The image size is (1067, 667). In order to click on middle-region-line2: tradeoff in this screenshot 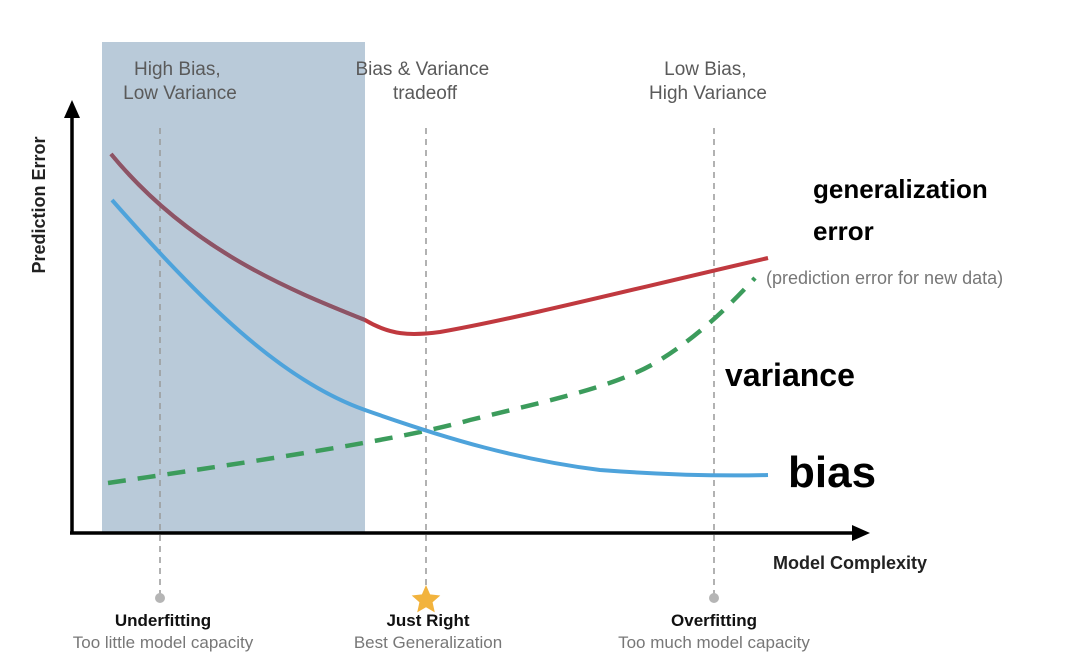, I will do `click(425, 93)`.